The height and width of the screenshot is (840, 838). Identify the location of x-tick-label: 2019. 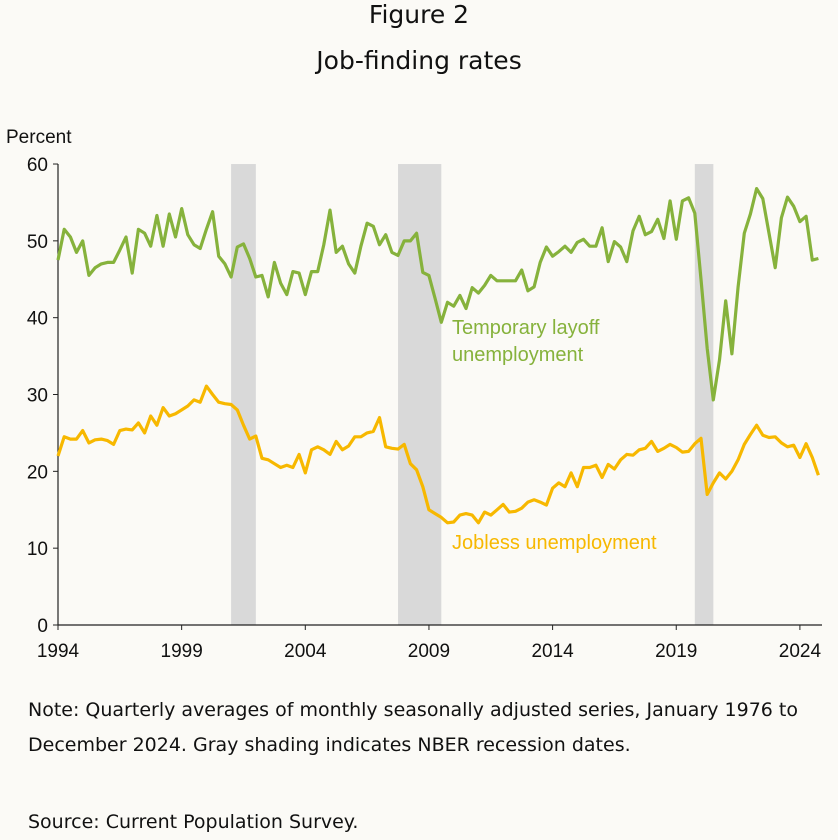
(676, 651).